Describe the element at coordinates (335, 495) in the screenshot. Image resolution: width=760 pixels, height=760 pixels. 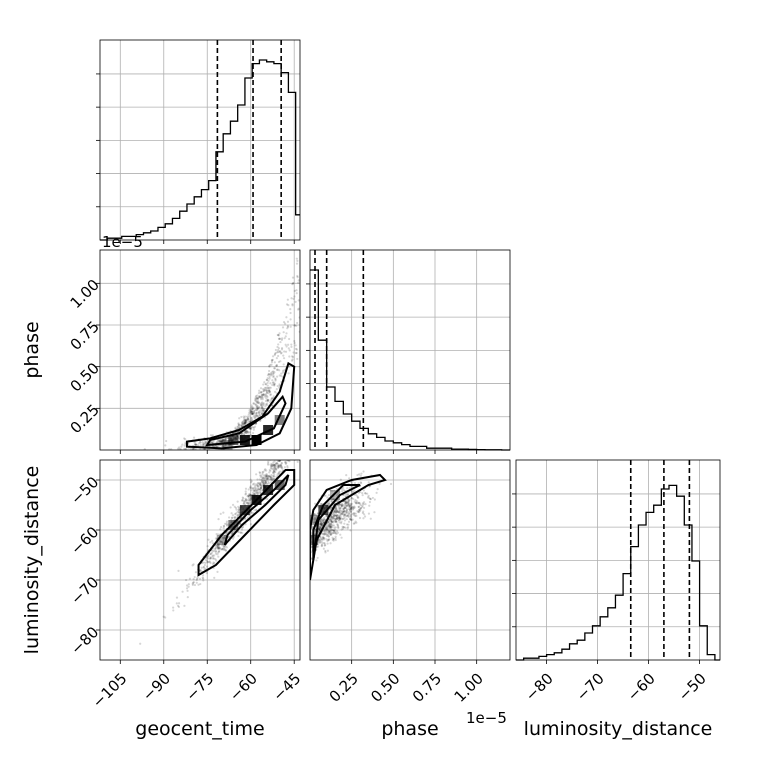
I see `density-cell` at that location.